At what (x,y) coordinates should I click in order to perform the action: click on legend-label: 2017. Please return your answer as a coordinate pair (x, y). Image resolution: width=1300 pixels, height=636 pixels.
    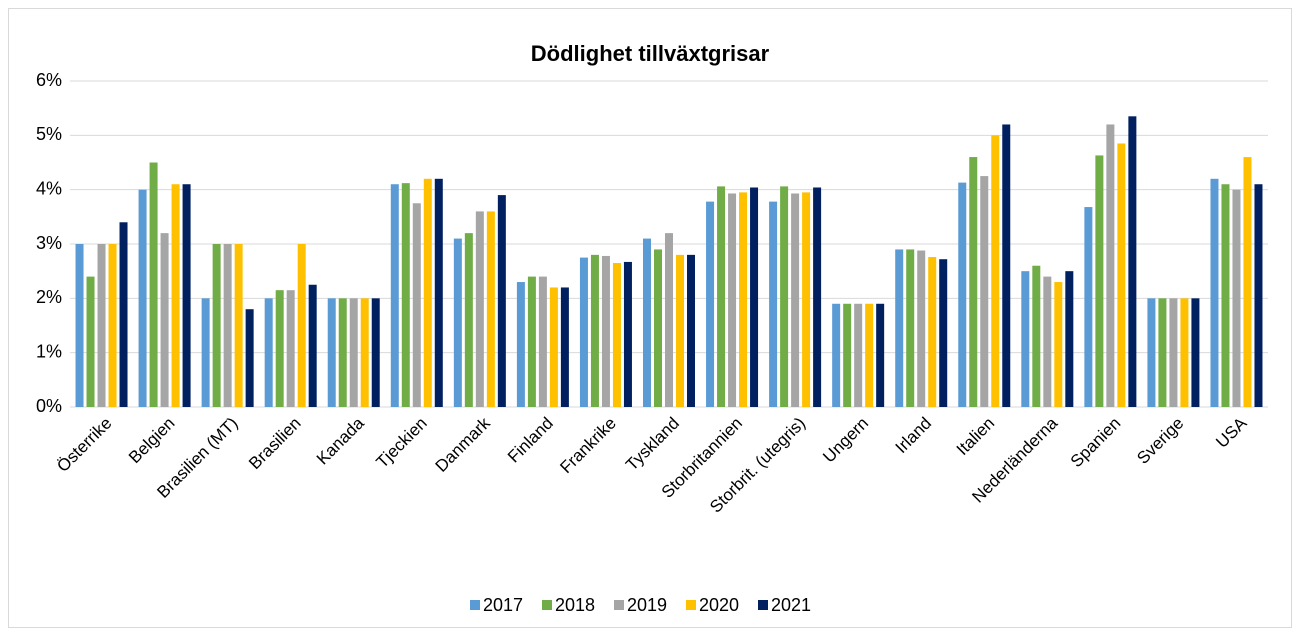
    Looking at the image, I should click on (503, 605).